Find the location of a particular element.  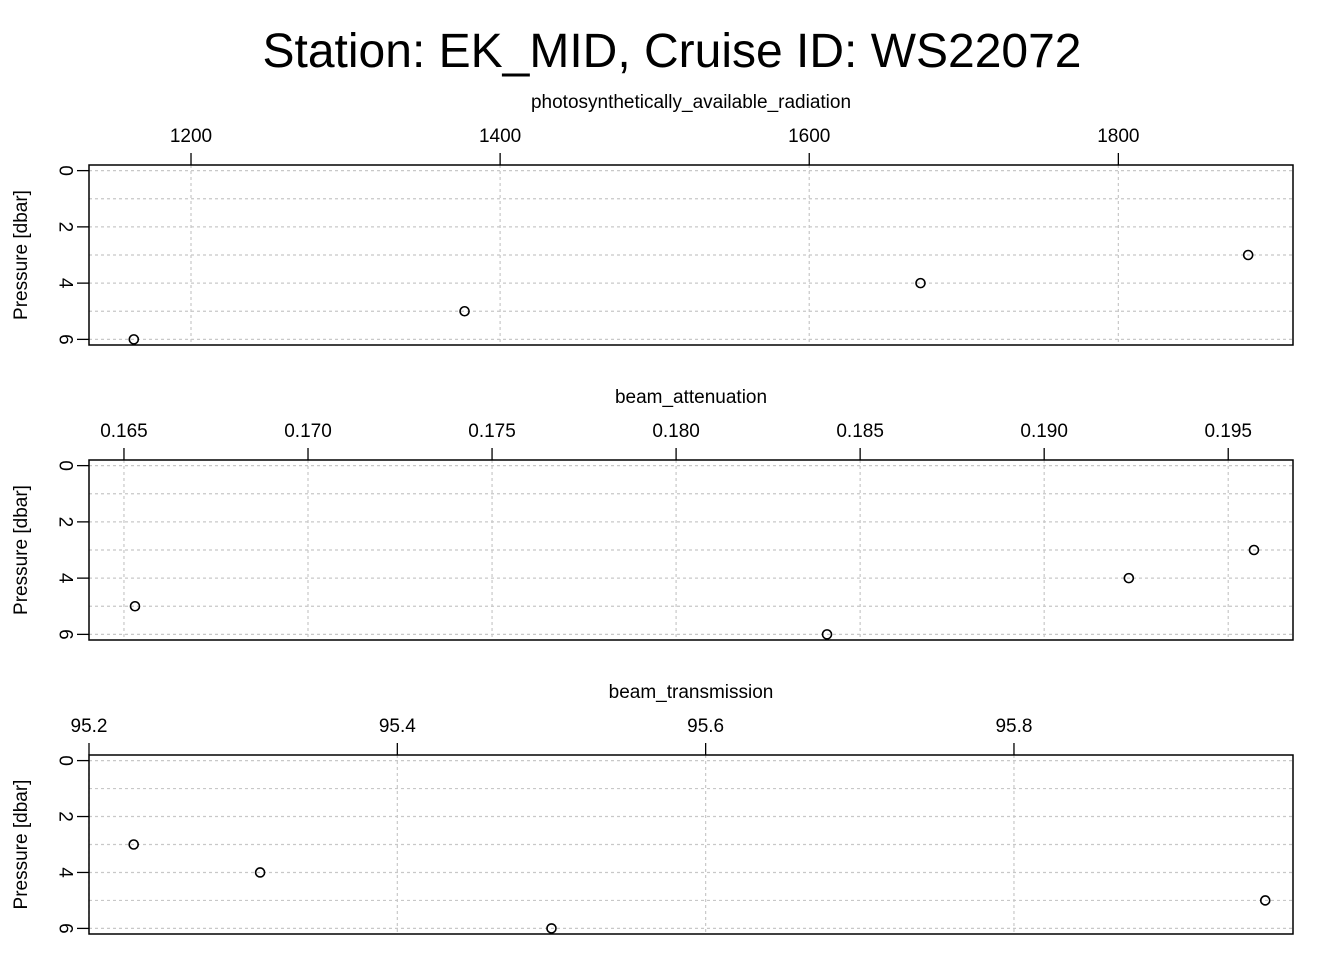

x-tick-label: 1800 is located at coordinates (1118, 136).